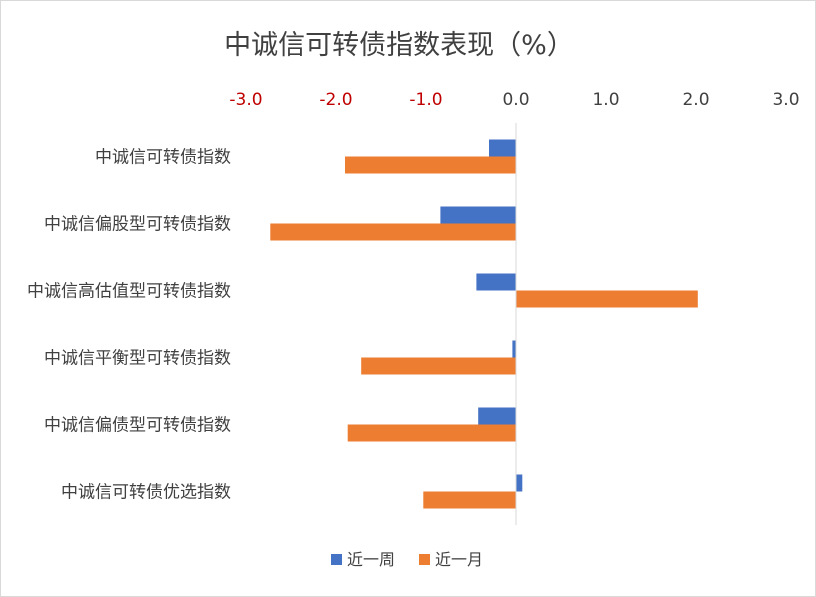  Describe the element at coordinates (371, 559) in the screenshot. I see `legend-label: 近一周` at that location.